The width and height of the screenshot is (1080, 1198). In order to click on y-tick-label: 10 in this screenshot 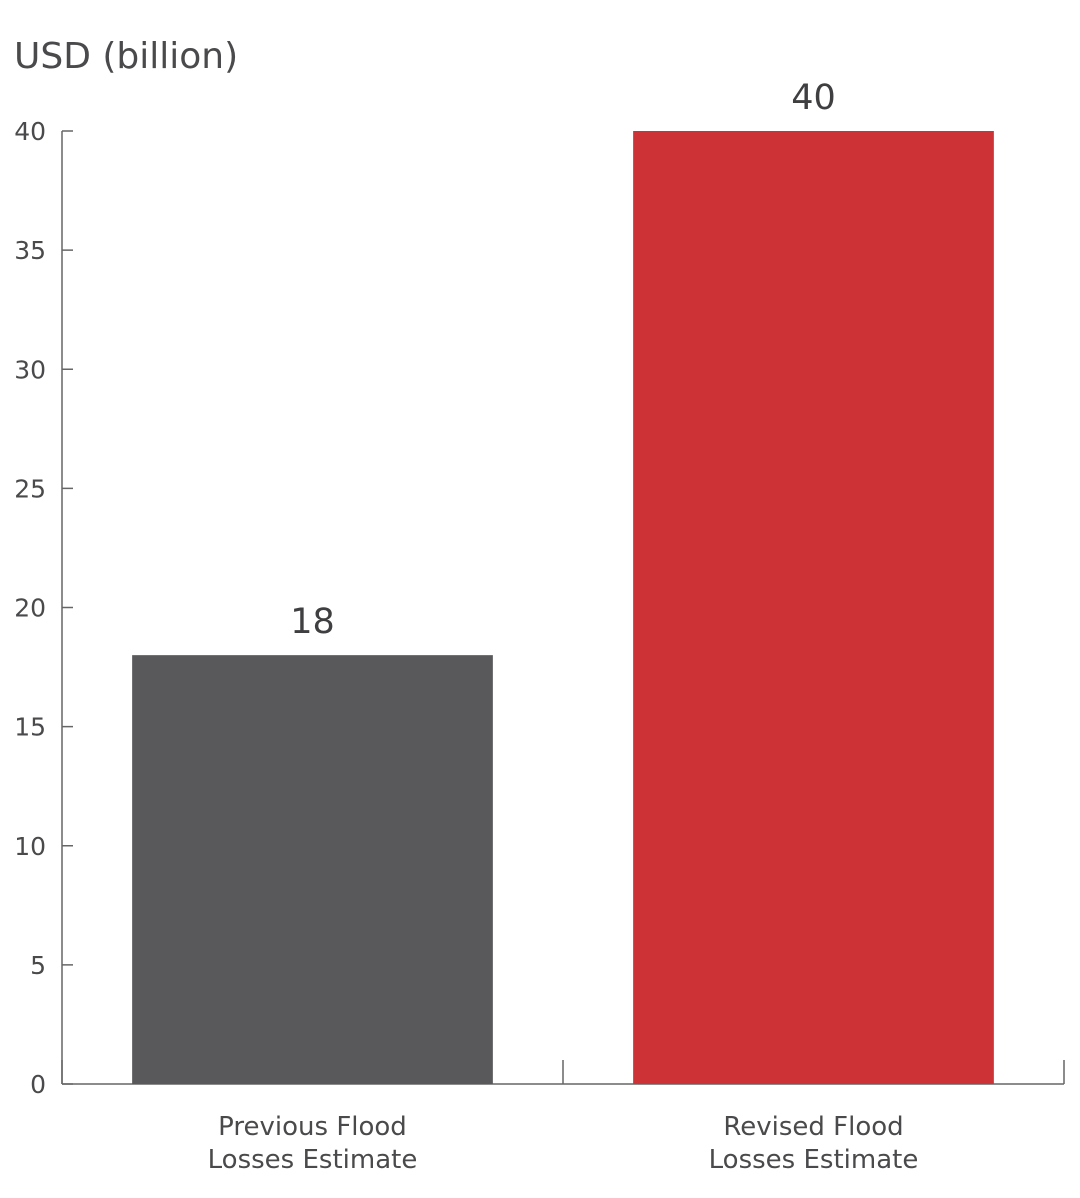, I will do `click(30, 846)`.